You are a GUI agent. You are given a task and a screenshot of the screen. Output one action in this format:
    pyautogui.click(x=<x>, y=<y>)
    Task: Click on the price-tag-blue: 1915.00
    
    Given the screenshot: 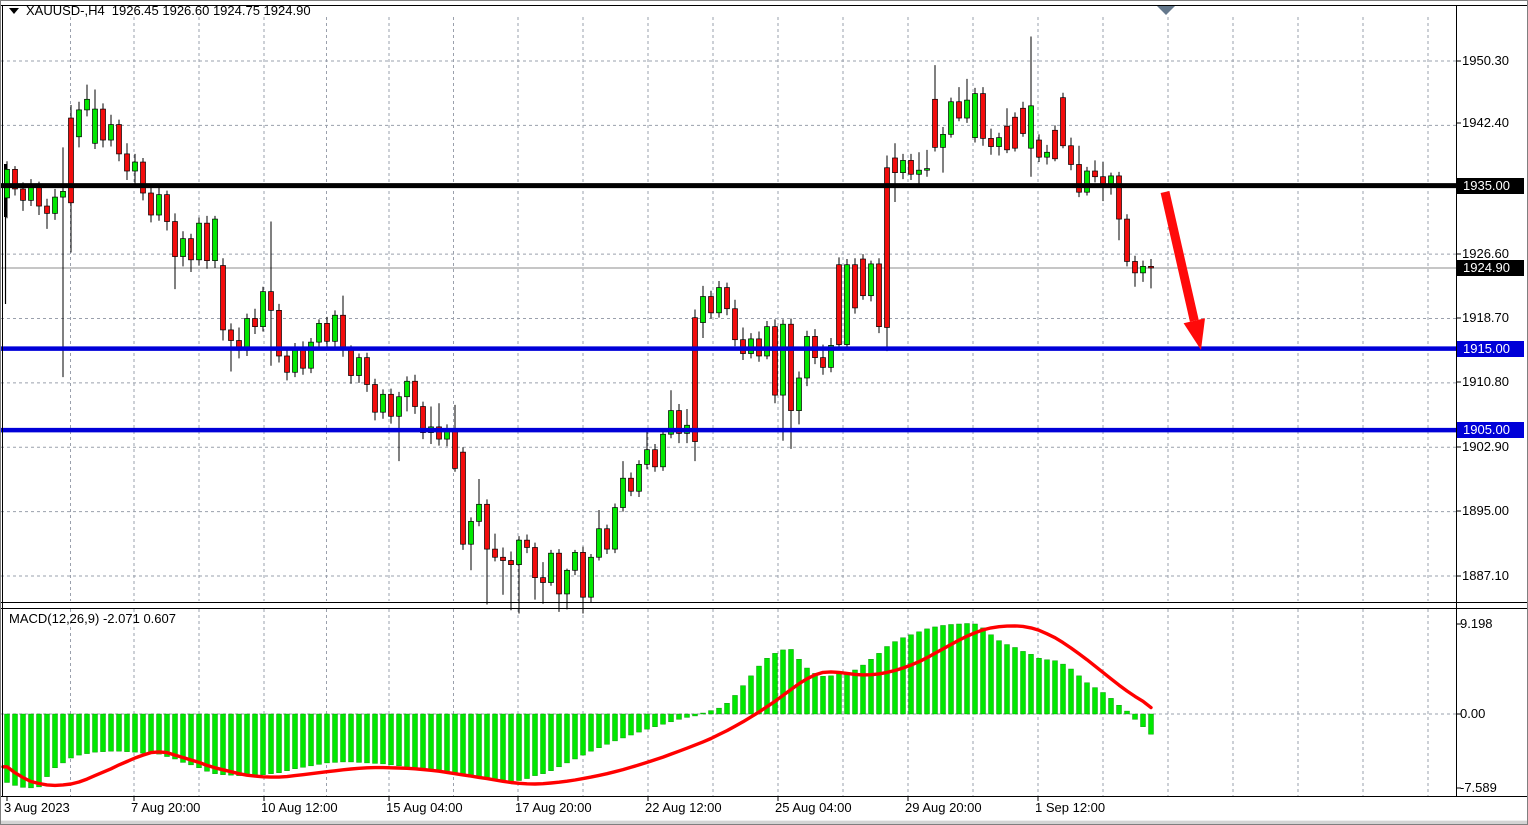 What is the action you would take?
    pyautogui.click(x=1490, y=349)
    